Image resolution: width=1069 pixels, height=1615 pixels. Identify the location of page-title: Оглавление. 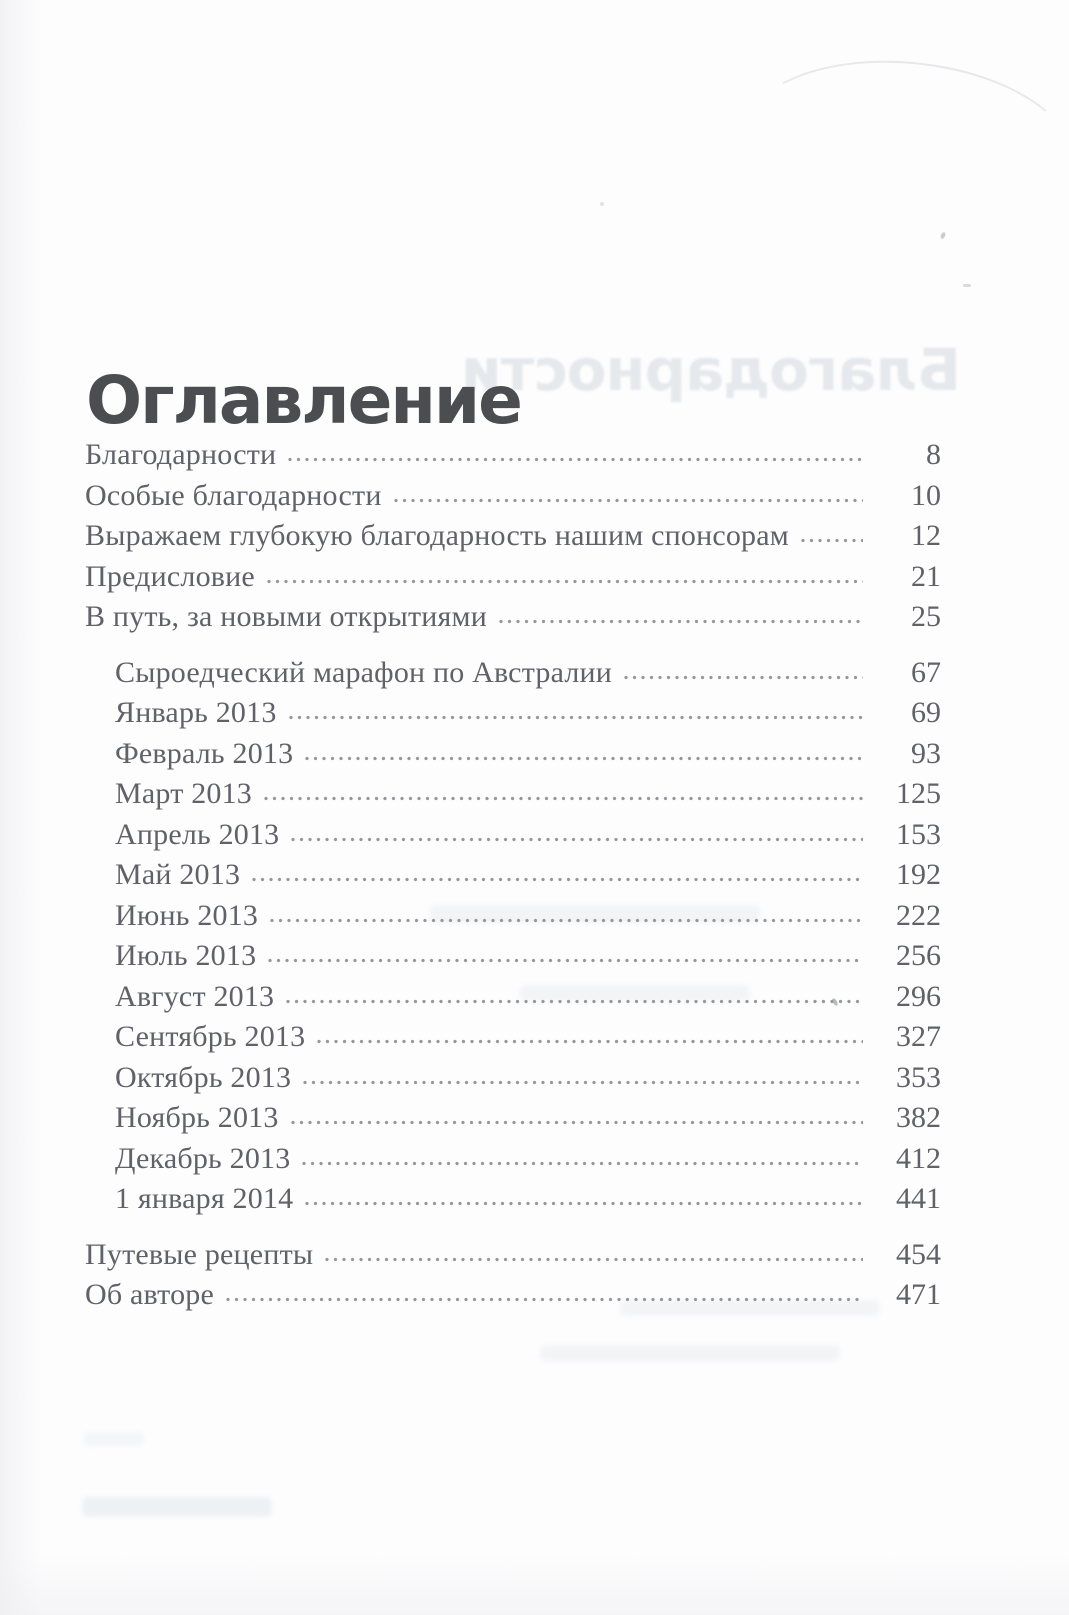
(304, 401).